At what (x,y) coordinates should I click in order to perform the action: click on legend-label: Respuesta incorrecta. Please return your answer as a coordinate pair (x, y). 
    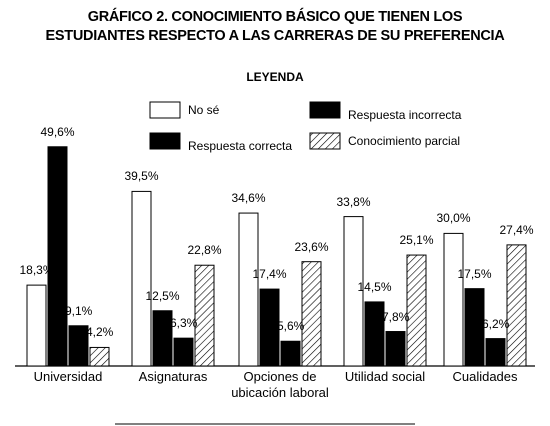
    Looking at the image, I should click on (405, 115).